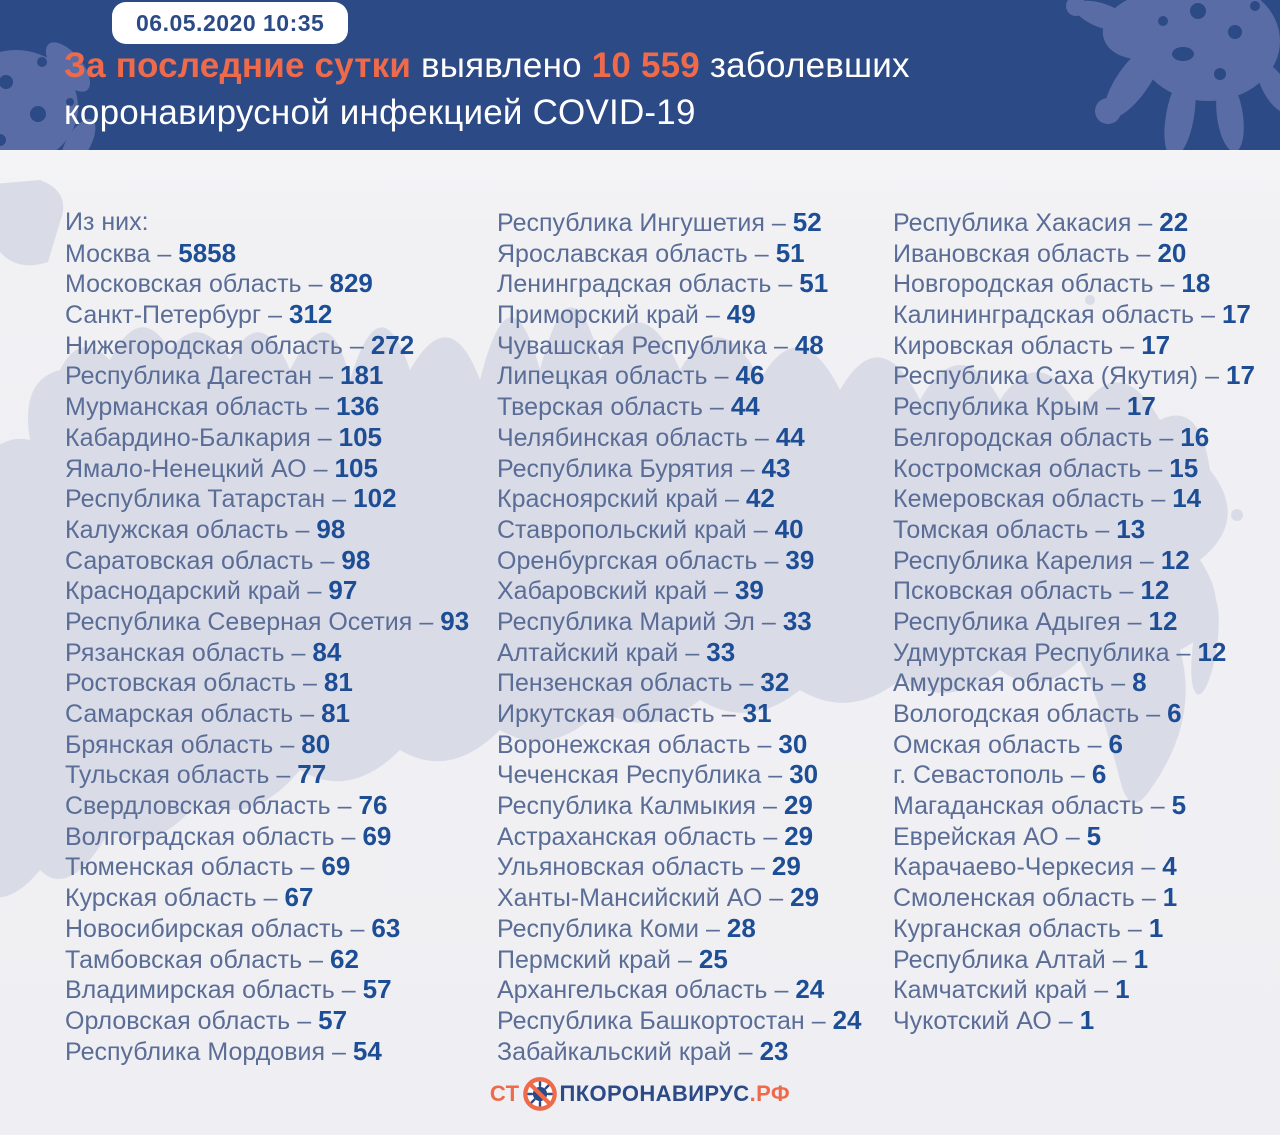 The width and height of the screenshot is (1280, 1135). Describe the element at coordinates (285, 928) in the screenshot. I see `region-row: Новосибирская область –63` at that location.